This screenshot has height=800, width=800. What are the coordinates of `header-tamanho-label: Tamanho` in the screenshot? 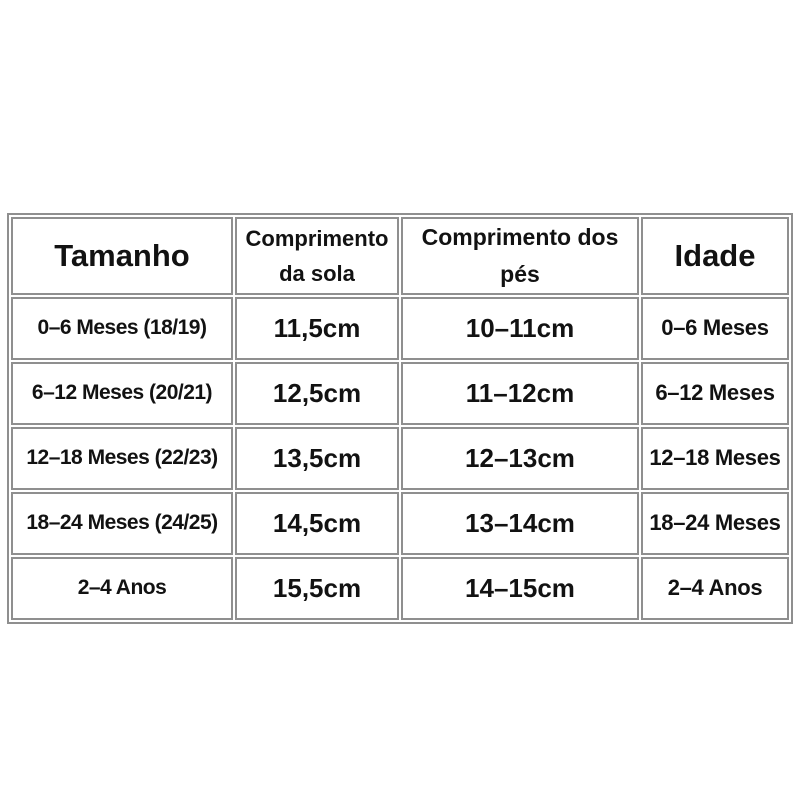 It's located at (122, 255).